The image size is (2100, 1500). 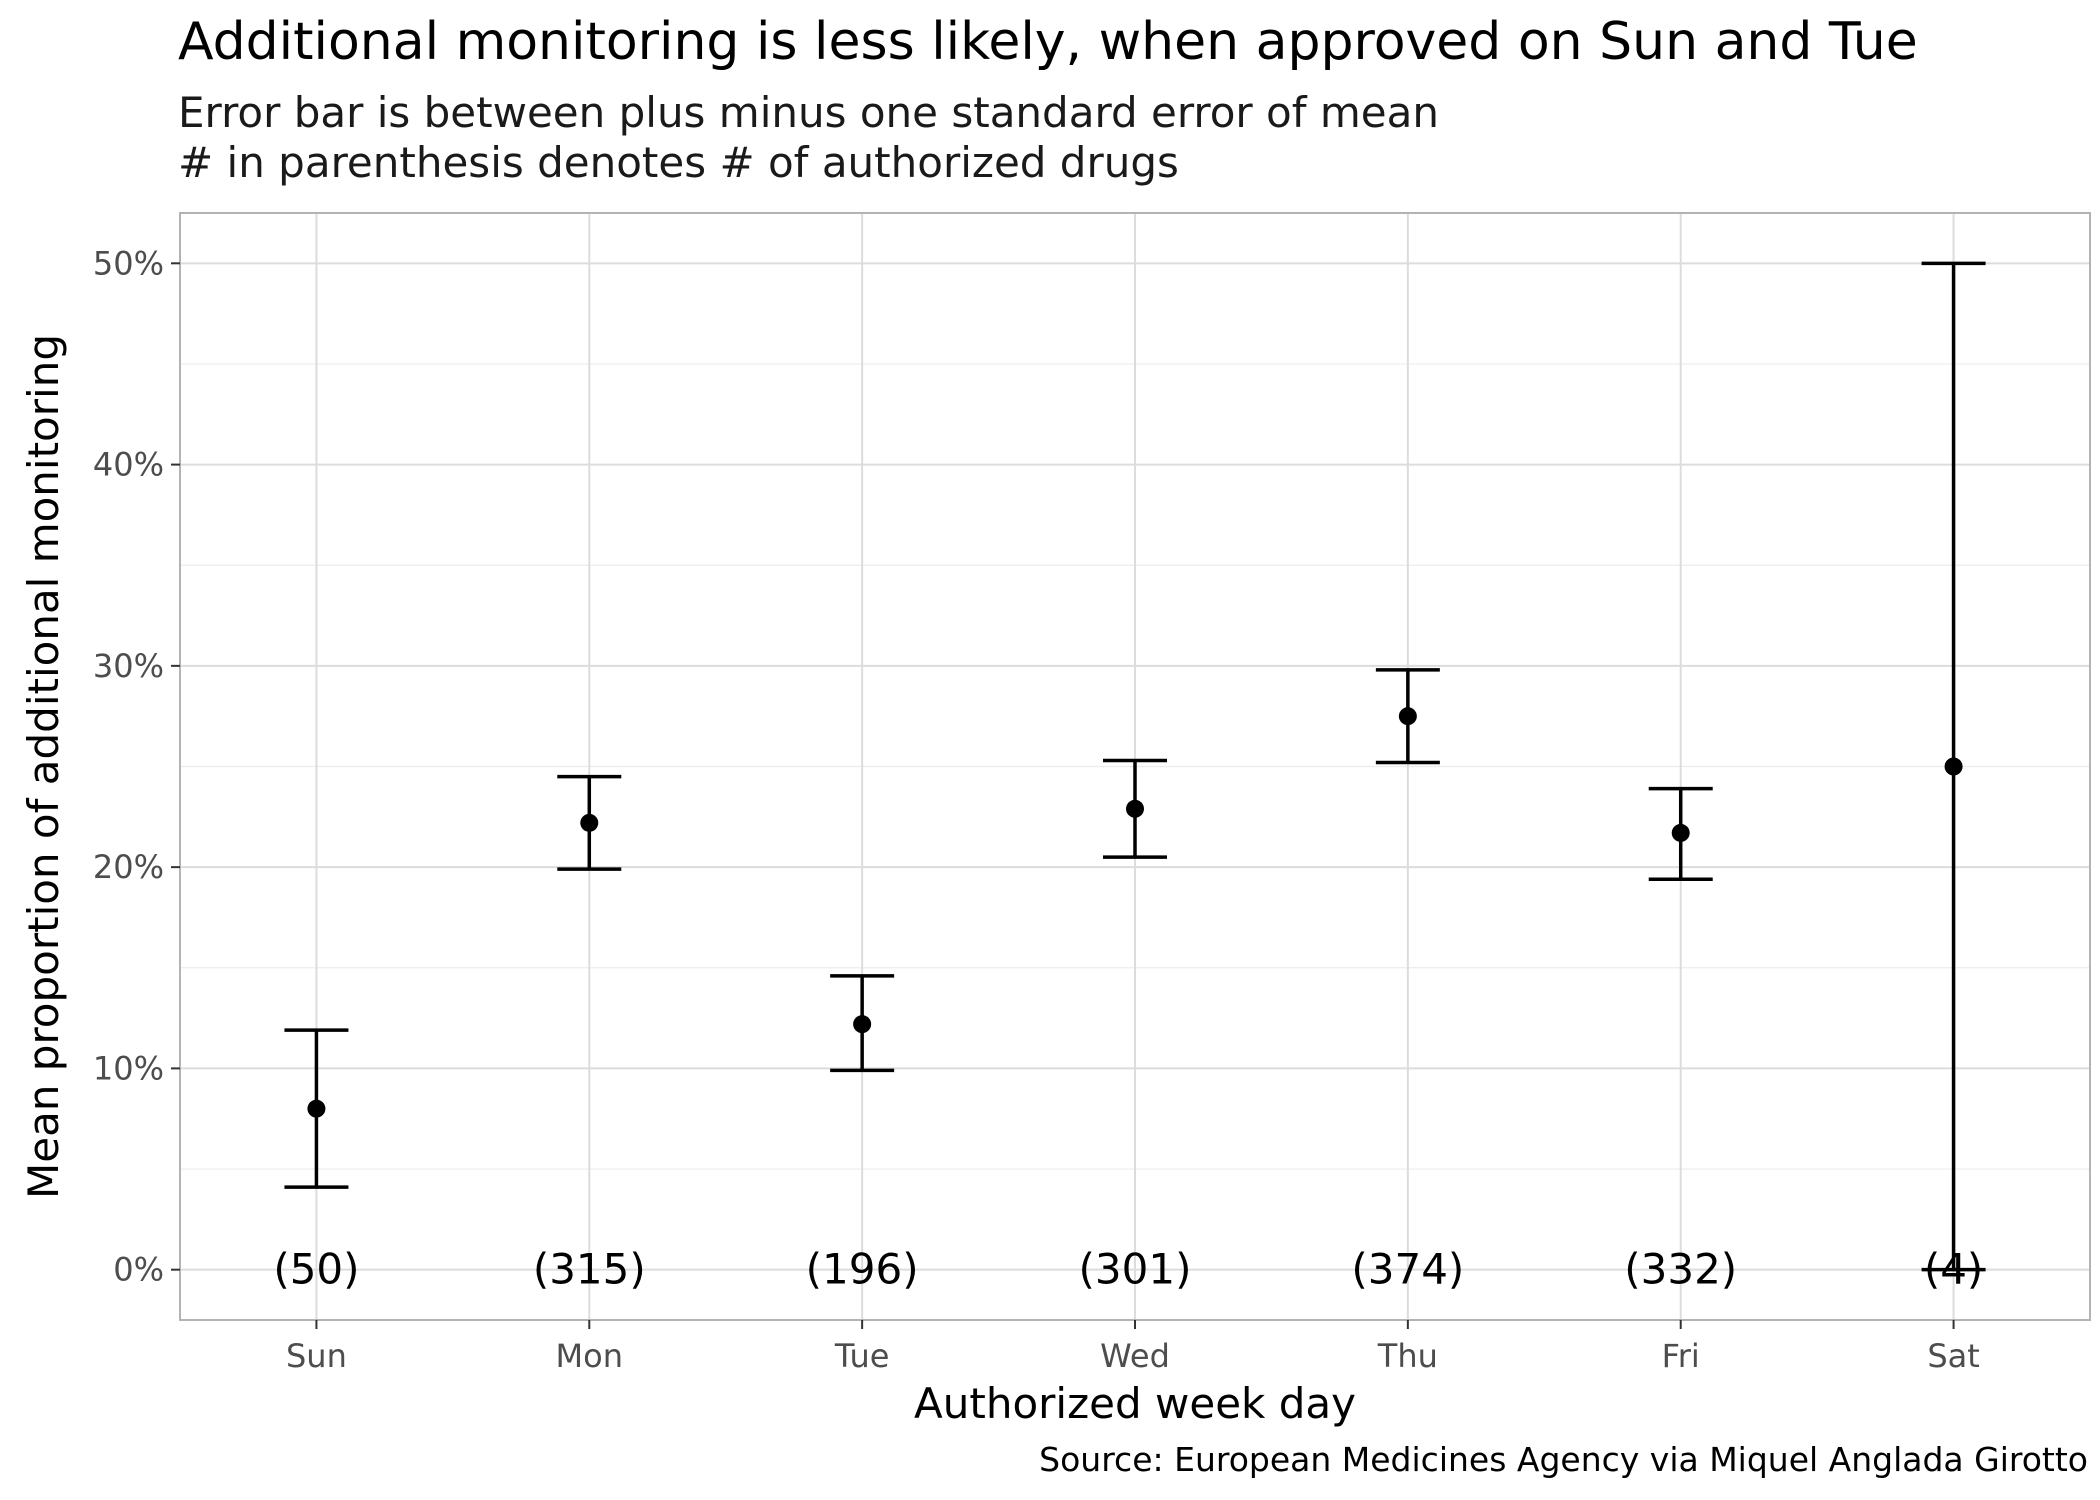 What do you see at coordinates (589, 1356) in the screenshot?
I see `x-tick-label: Mon` at bounding box center [589, 1356].